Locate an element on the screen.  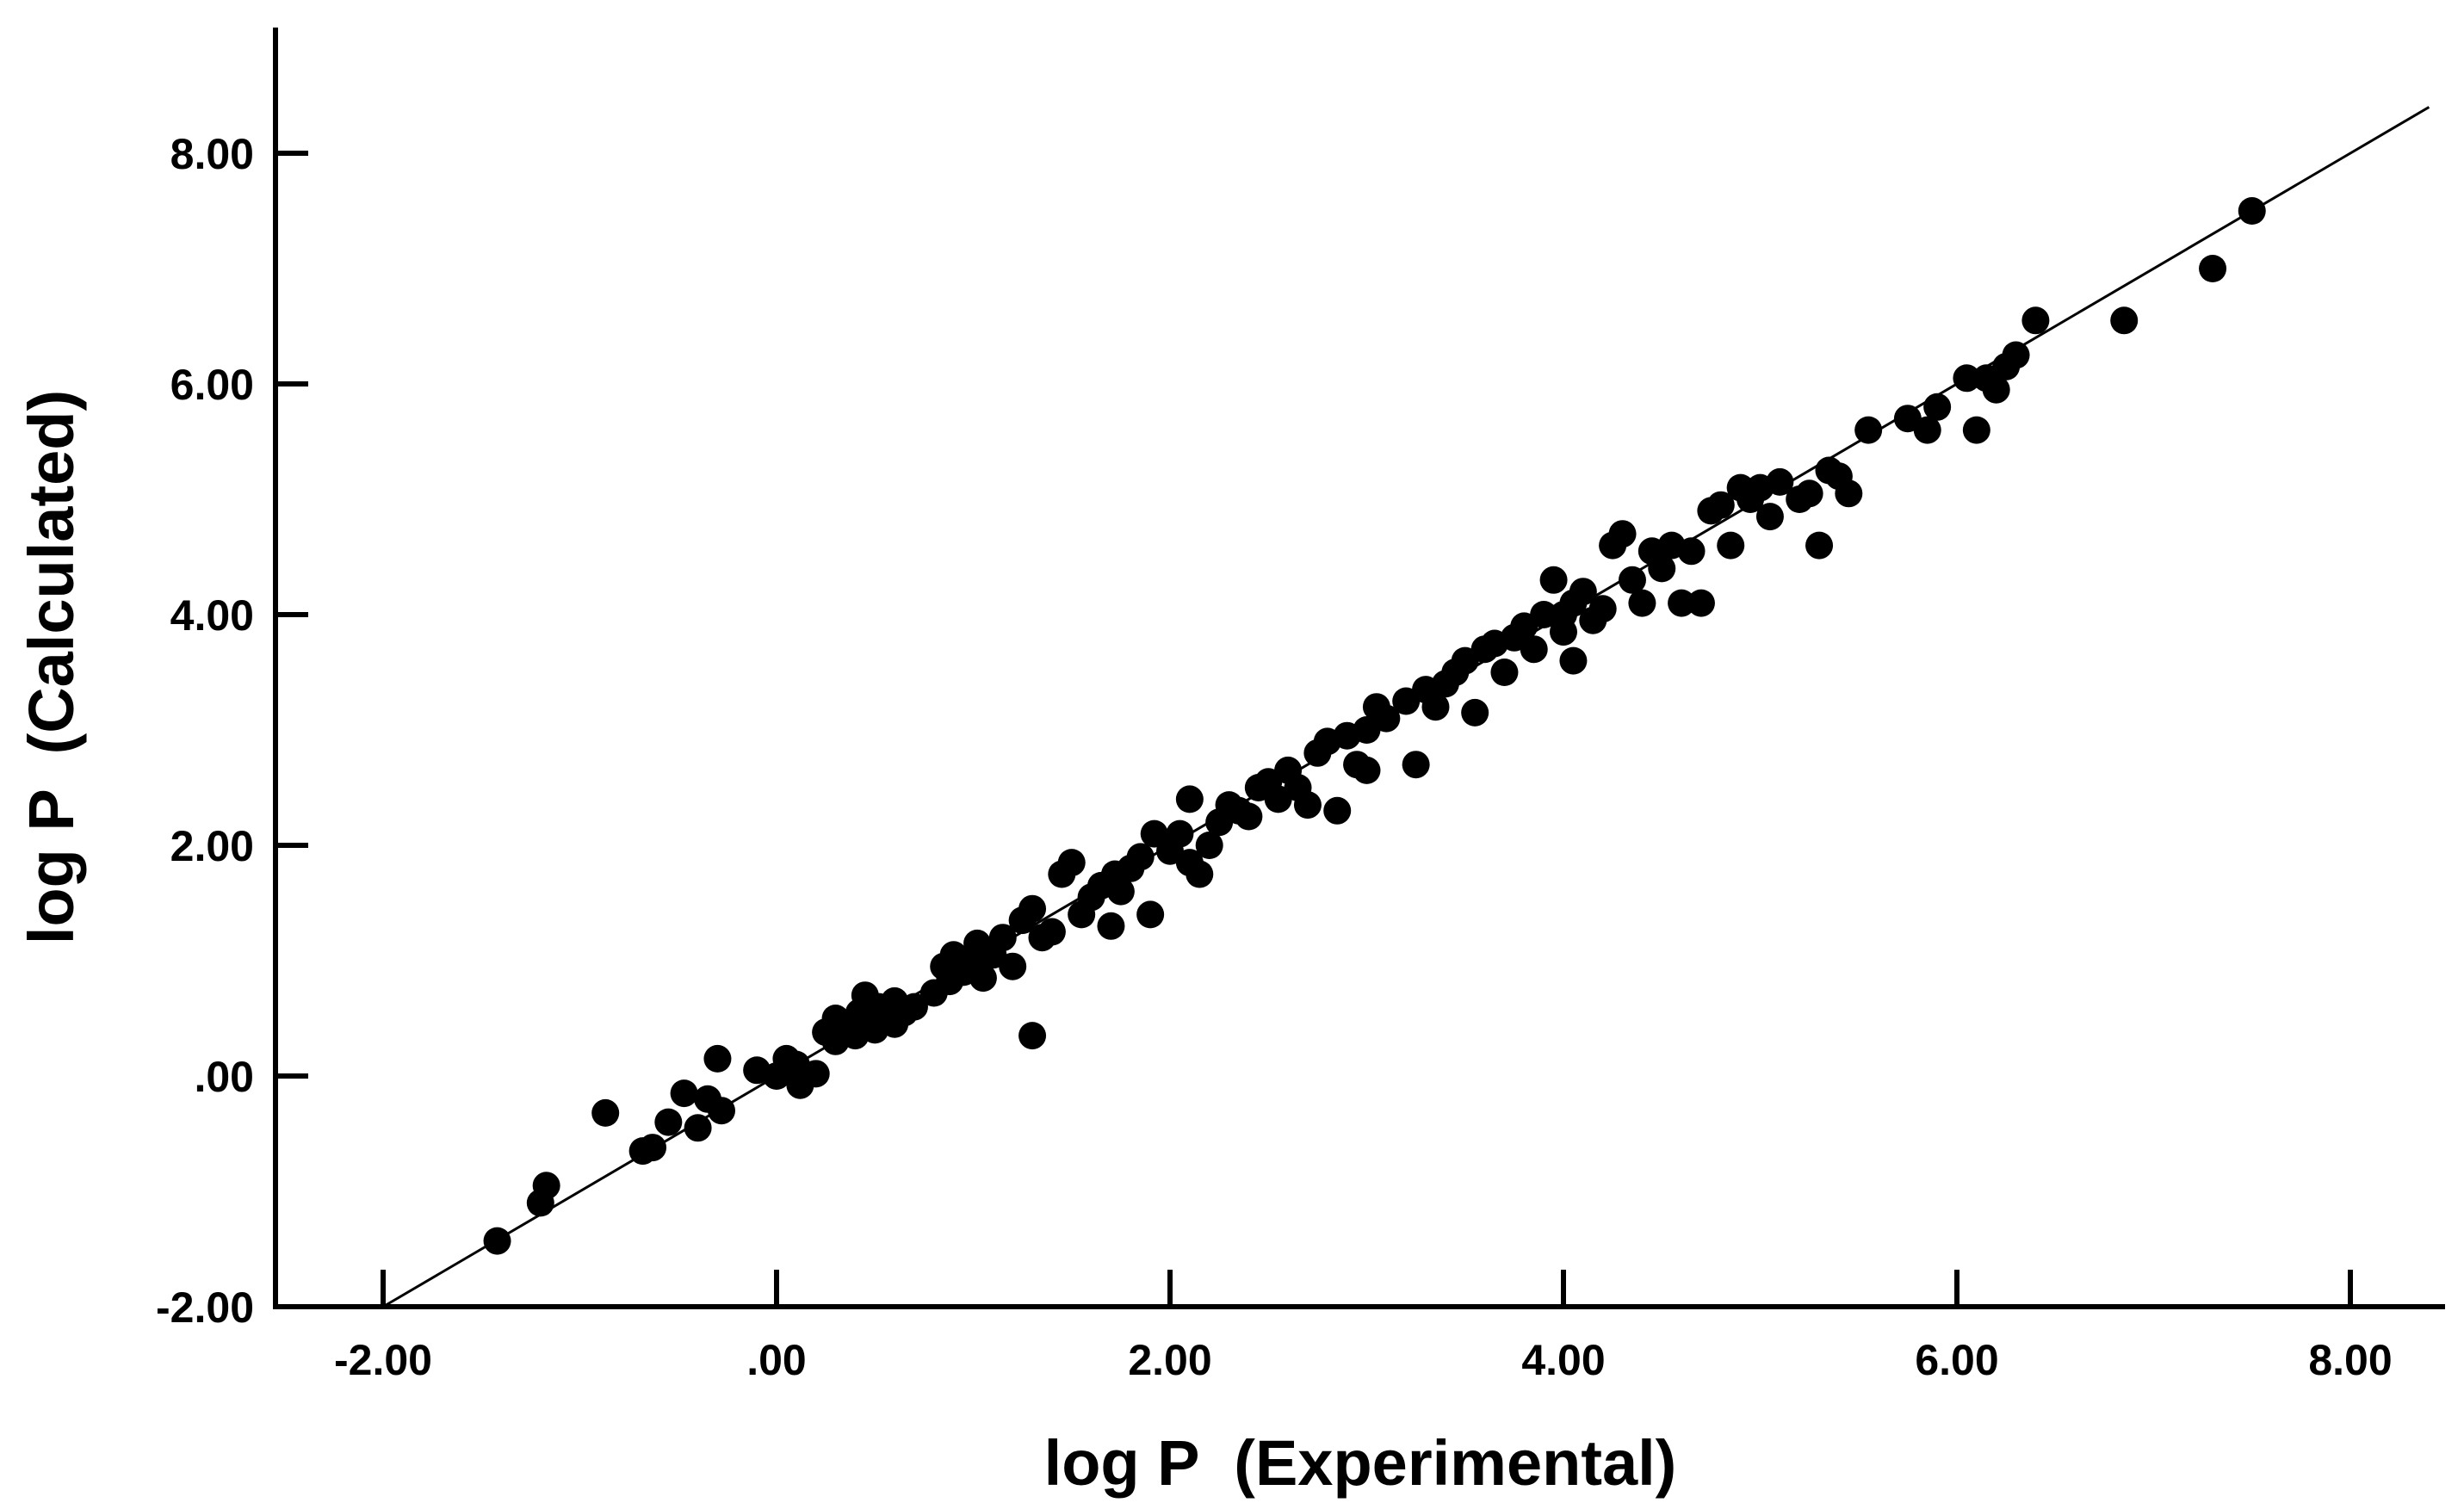
x-axis-title: log P (Experimental) is located at coordinates (1360, 1463).